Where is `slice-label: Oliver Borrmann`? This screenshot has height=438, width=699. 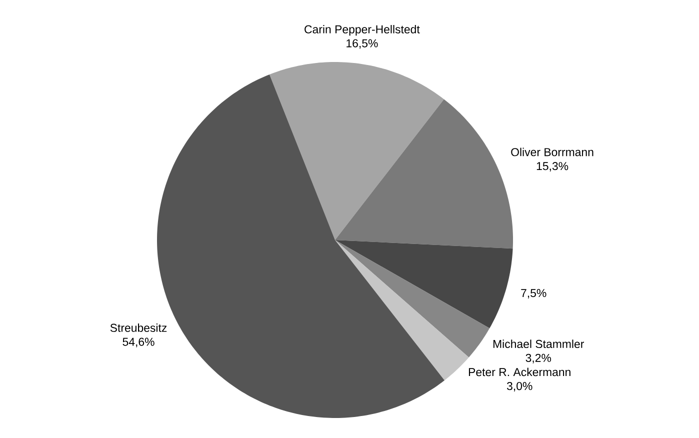
slice-label: Oliver Borrmann is located at coordinates (552, 152).